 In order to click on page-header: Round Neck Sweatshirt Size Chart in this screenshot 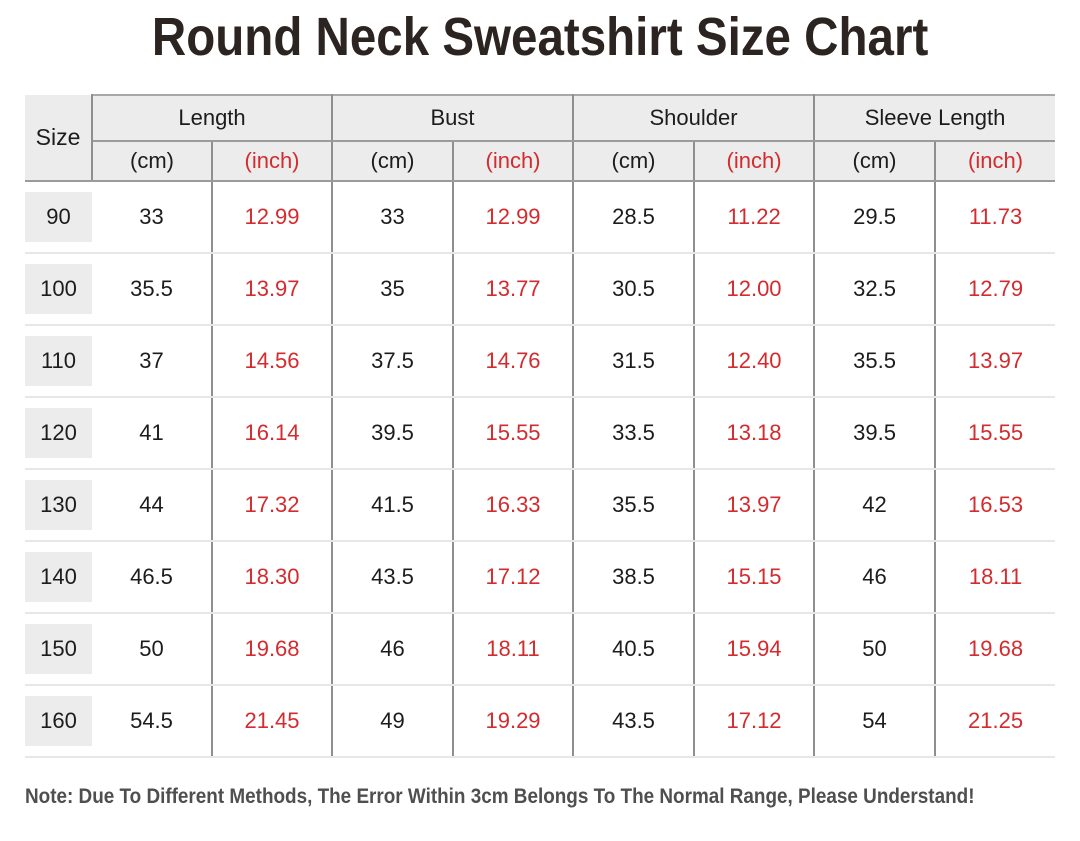, I will do `click(540, 37)`.